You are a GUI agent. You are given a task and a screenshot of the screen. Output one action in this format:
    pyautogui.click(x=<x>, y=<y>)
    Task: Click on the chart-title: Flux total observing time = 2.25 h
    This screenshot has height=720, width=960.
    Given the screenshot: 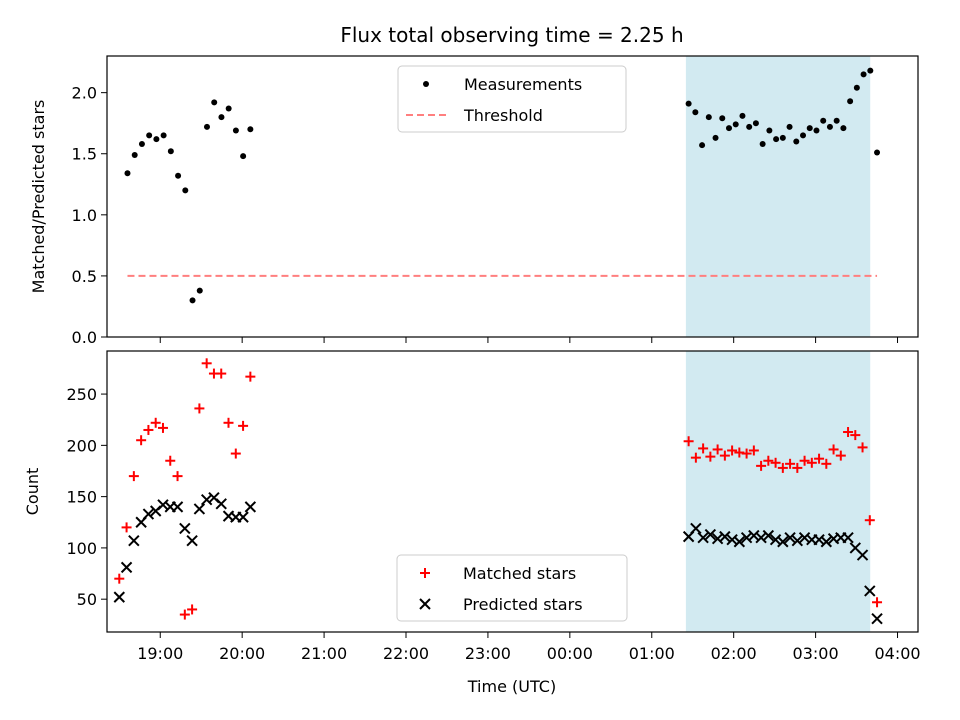 What is the action you would take?
    pyautogui.click(x=511, y=35)
    